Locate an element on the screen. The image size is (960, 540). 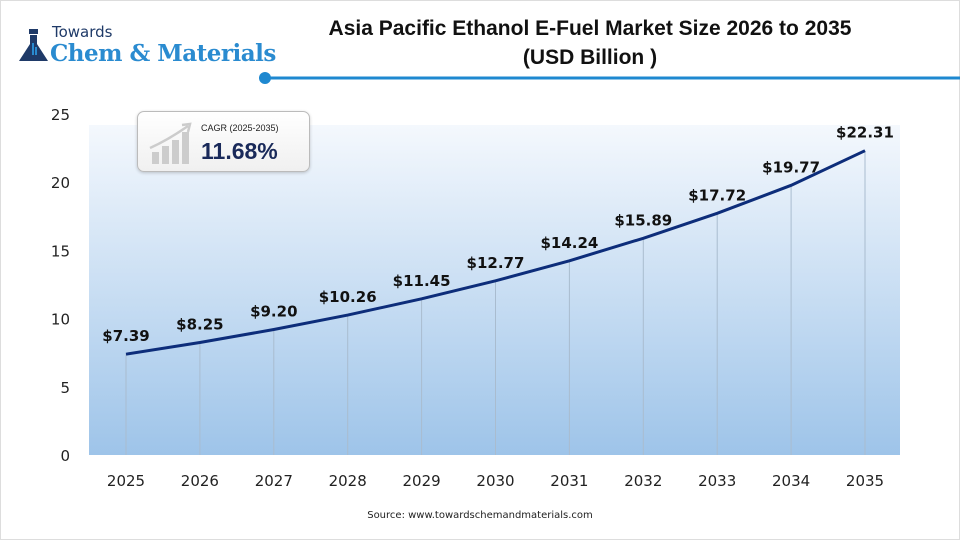
growth-chart-icon is located at coordinates (170, 143).